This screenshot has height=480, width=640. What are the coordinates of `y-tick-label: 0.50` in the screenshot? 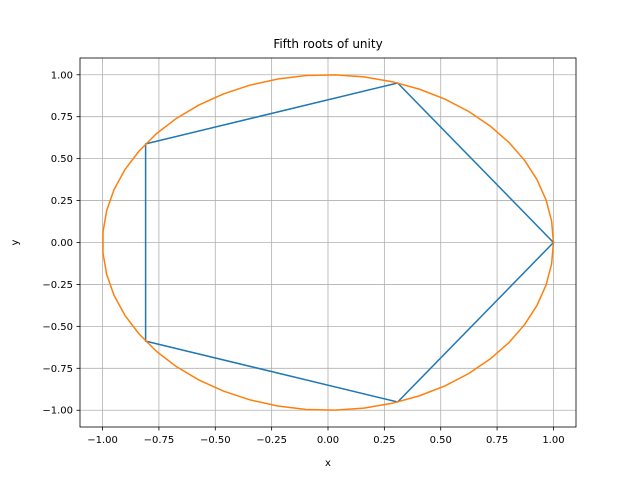 It's located at (62, 159).